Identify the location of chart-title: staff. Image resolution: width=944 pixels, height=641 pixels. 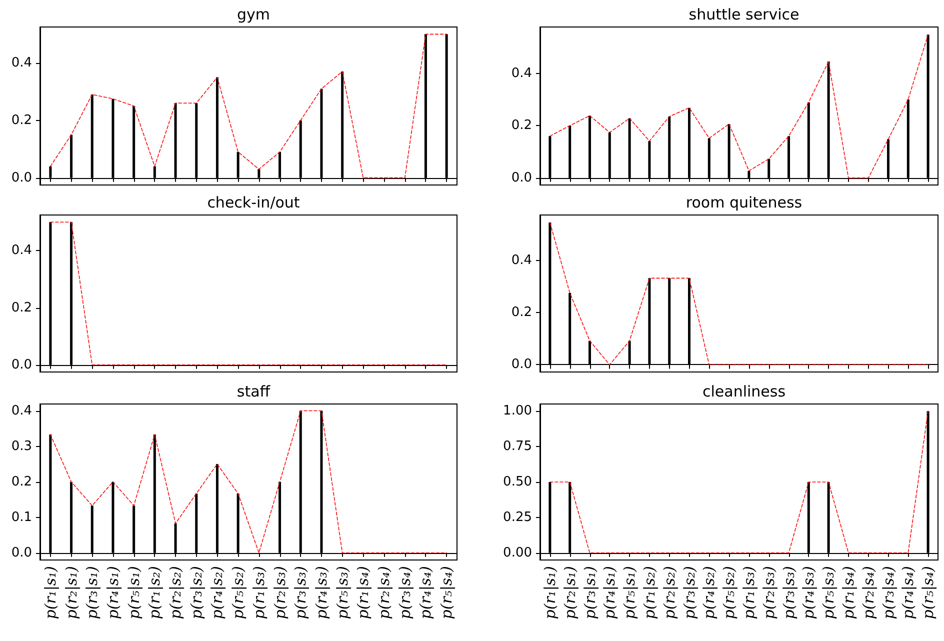
(253, 391).